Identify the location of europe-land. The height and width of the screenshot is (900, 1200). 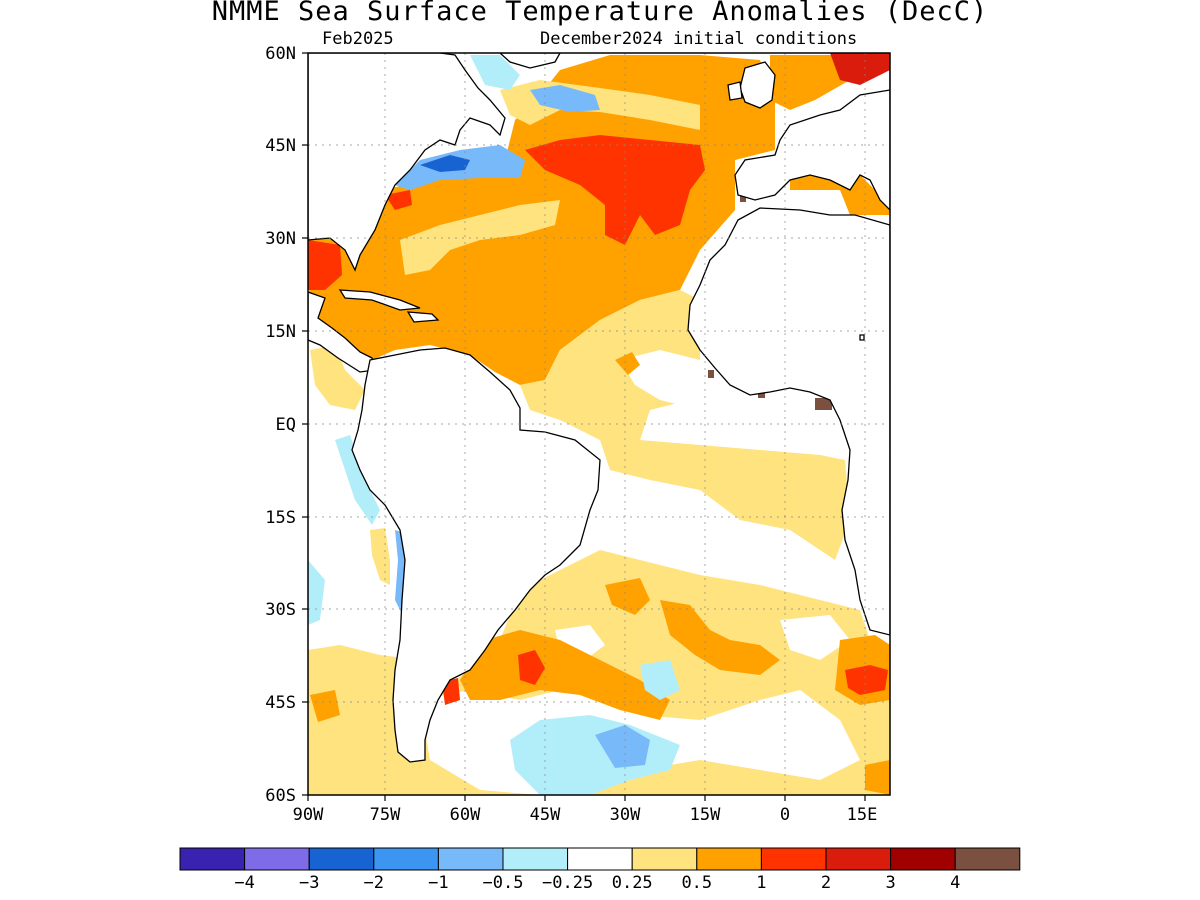
(812, 132).